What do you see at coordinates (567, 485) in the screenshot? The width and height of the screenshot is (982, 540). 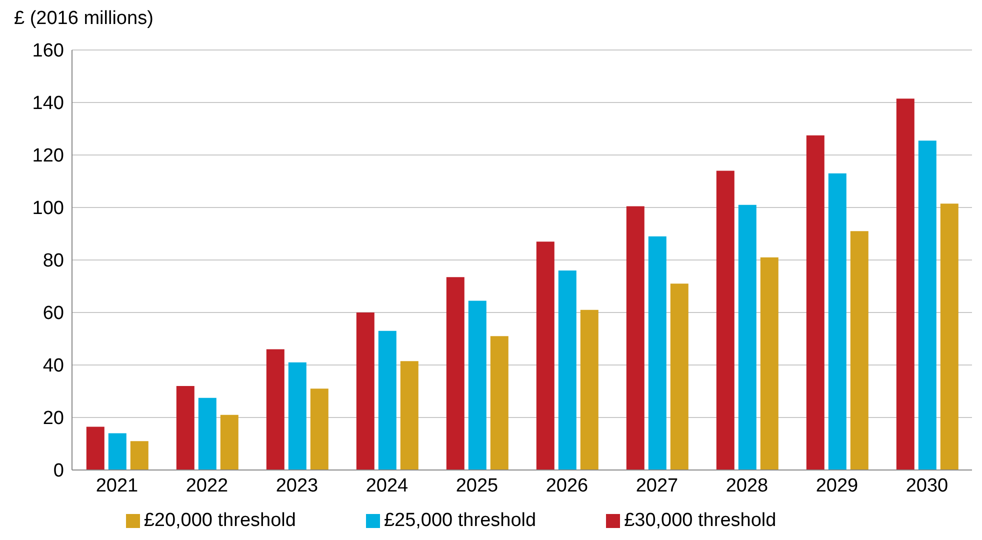 I see `x-tick-label: 2026` at bounding box center [567, 485].